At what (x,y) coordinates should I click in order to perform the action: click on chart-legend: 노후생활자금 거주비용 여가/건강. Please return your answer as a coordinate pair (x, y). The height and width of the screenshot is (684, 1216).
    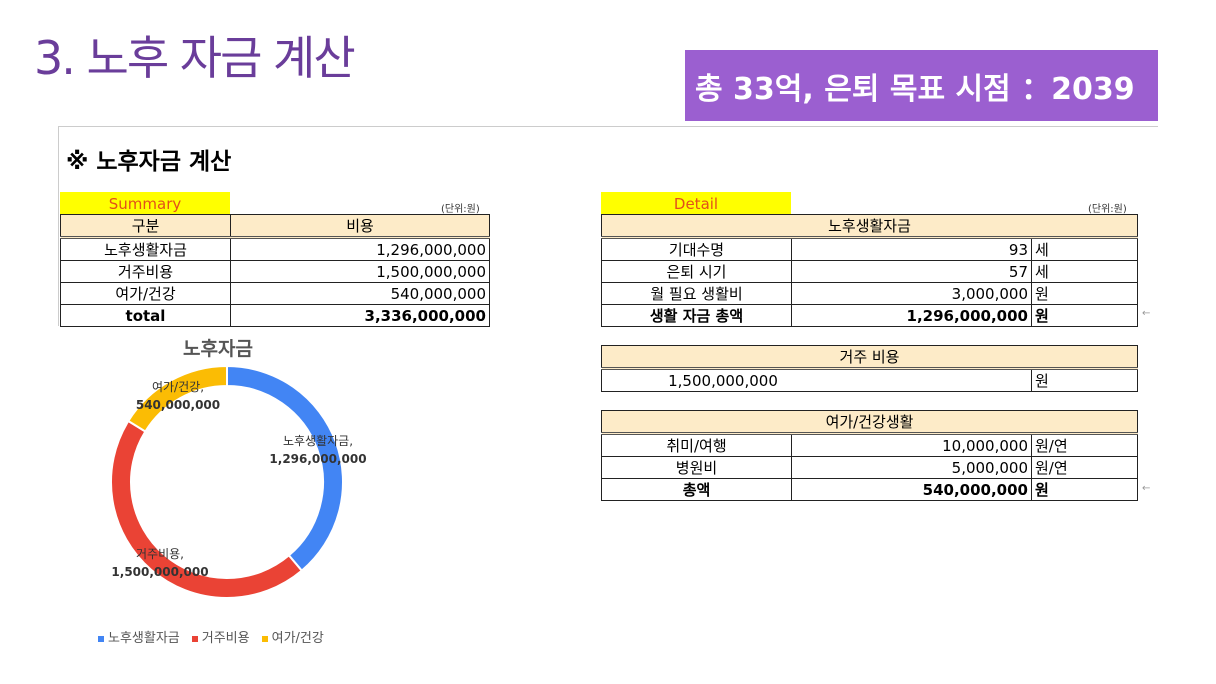
    Looking at the image, I should click on (211, 636).